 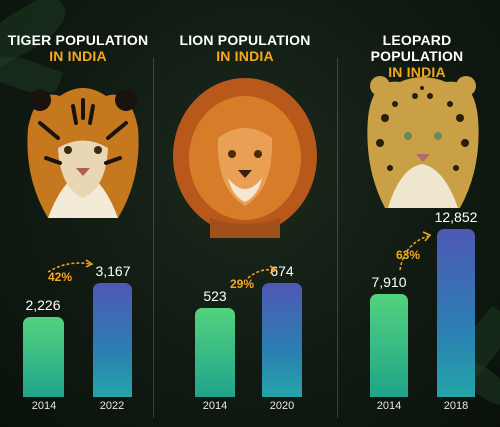 I want to click on x-tick-label: 2020, so click(x=282, y=406).